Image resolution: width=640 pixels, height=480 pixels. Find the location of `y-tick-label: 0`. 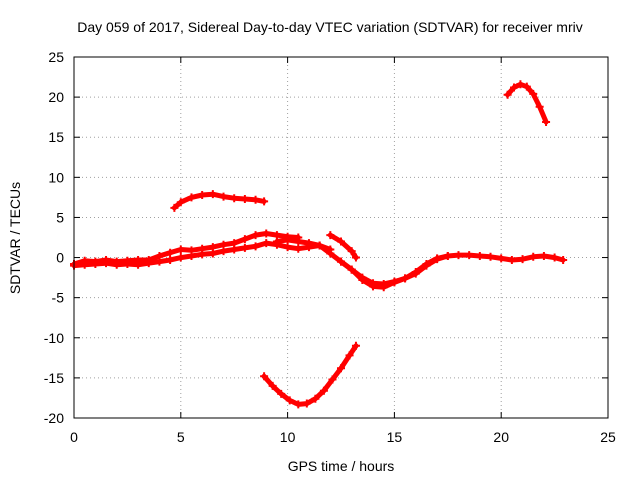

y-tick-label: 0 is located at coordinates (60, 258).